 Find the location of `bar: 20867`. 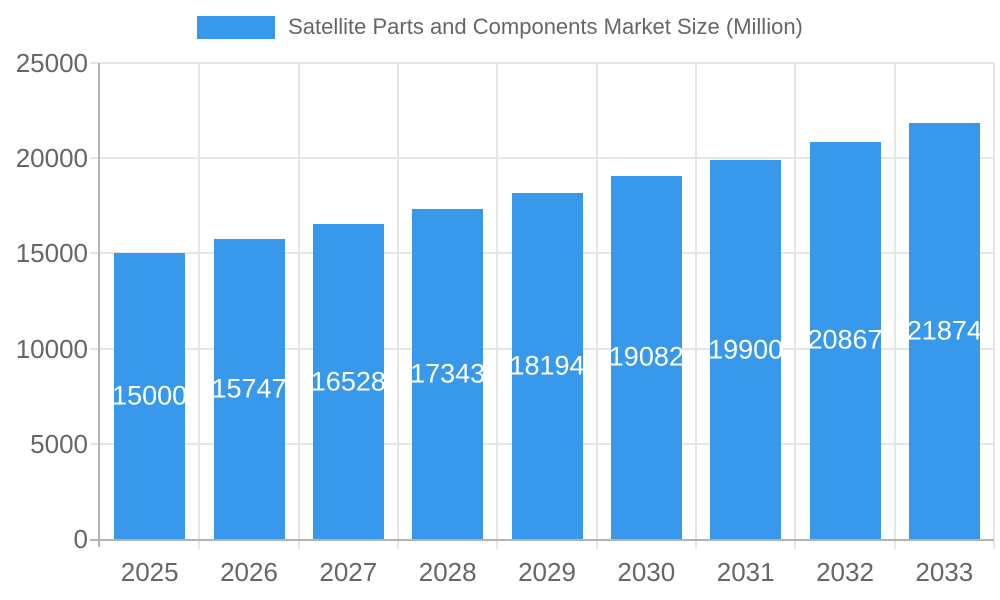

bar: 20867 is located at coordinates (845, 340).